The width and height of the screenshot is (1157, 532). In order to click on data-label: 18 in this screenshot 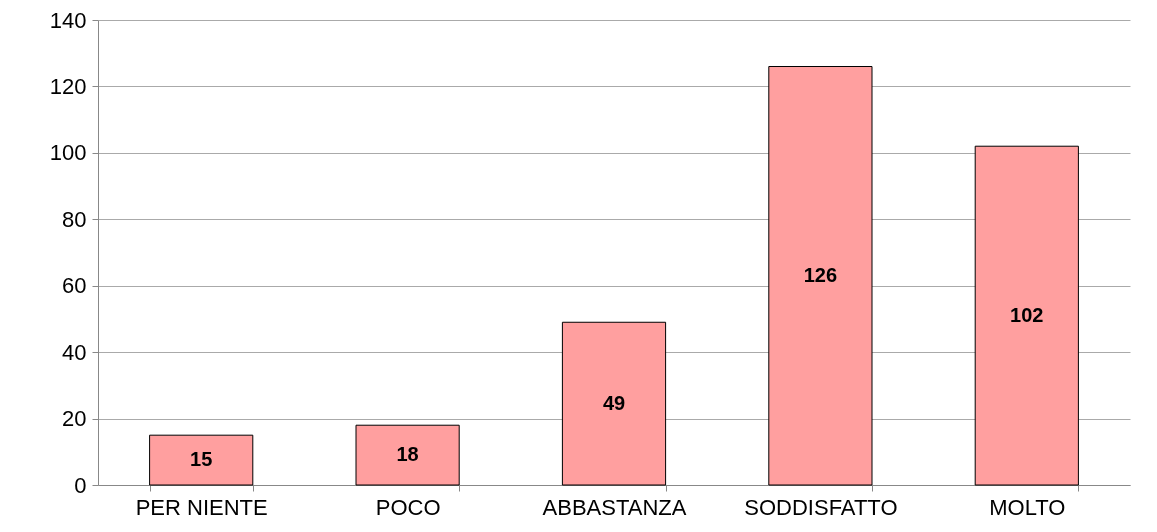, I will do `click(407, 454)`.